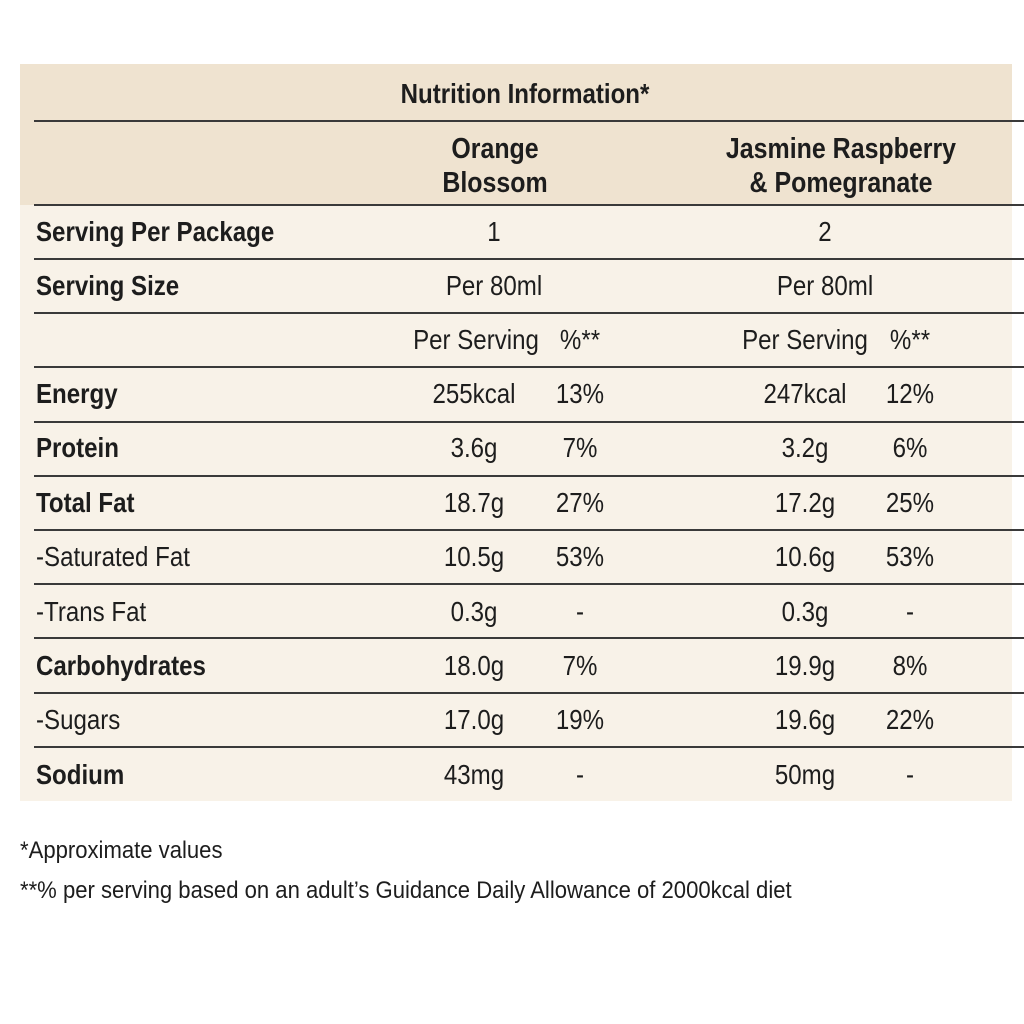 Image resolution: width=1024 pixels, height=1024 pixels. I want to click on nutrient-percent-b: 12%, so click(910, 393).